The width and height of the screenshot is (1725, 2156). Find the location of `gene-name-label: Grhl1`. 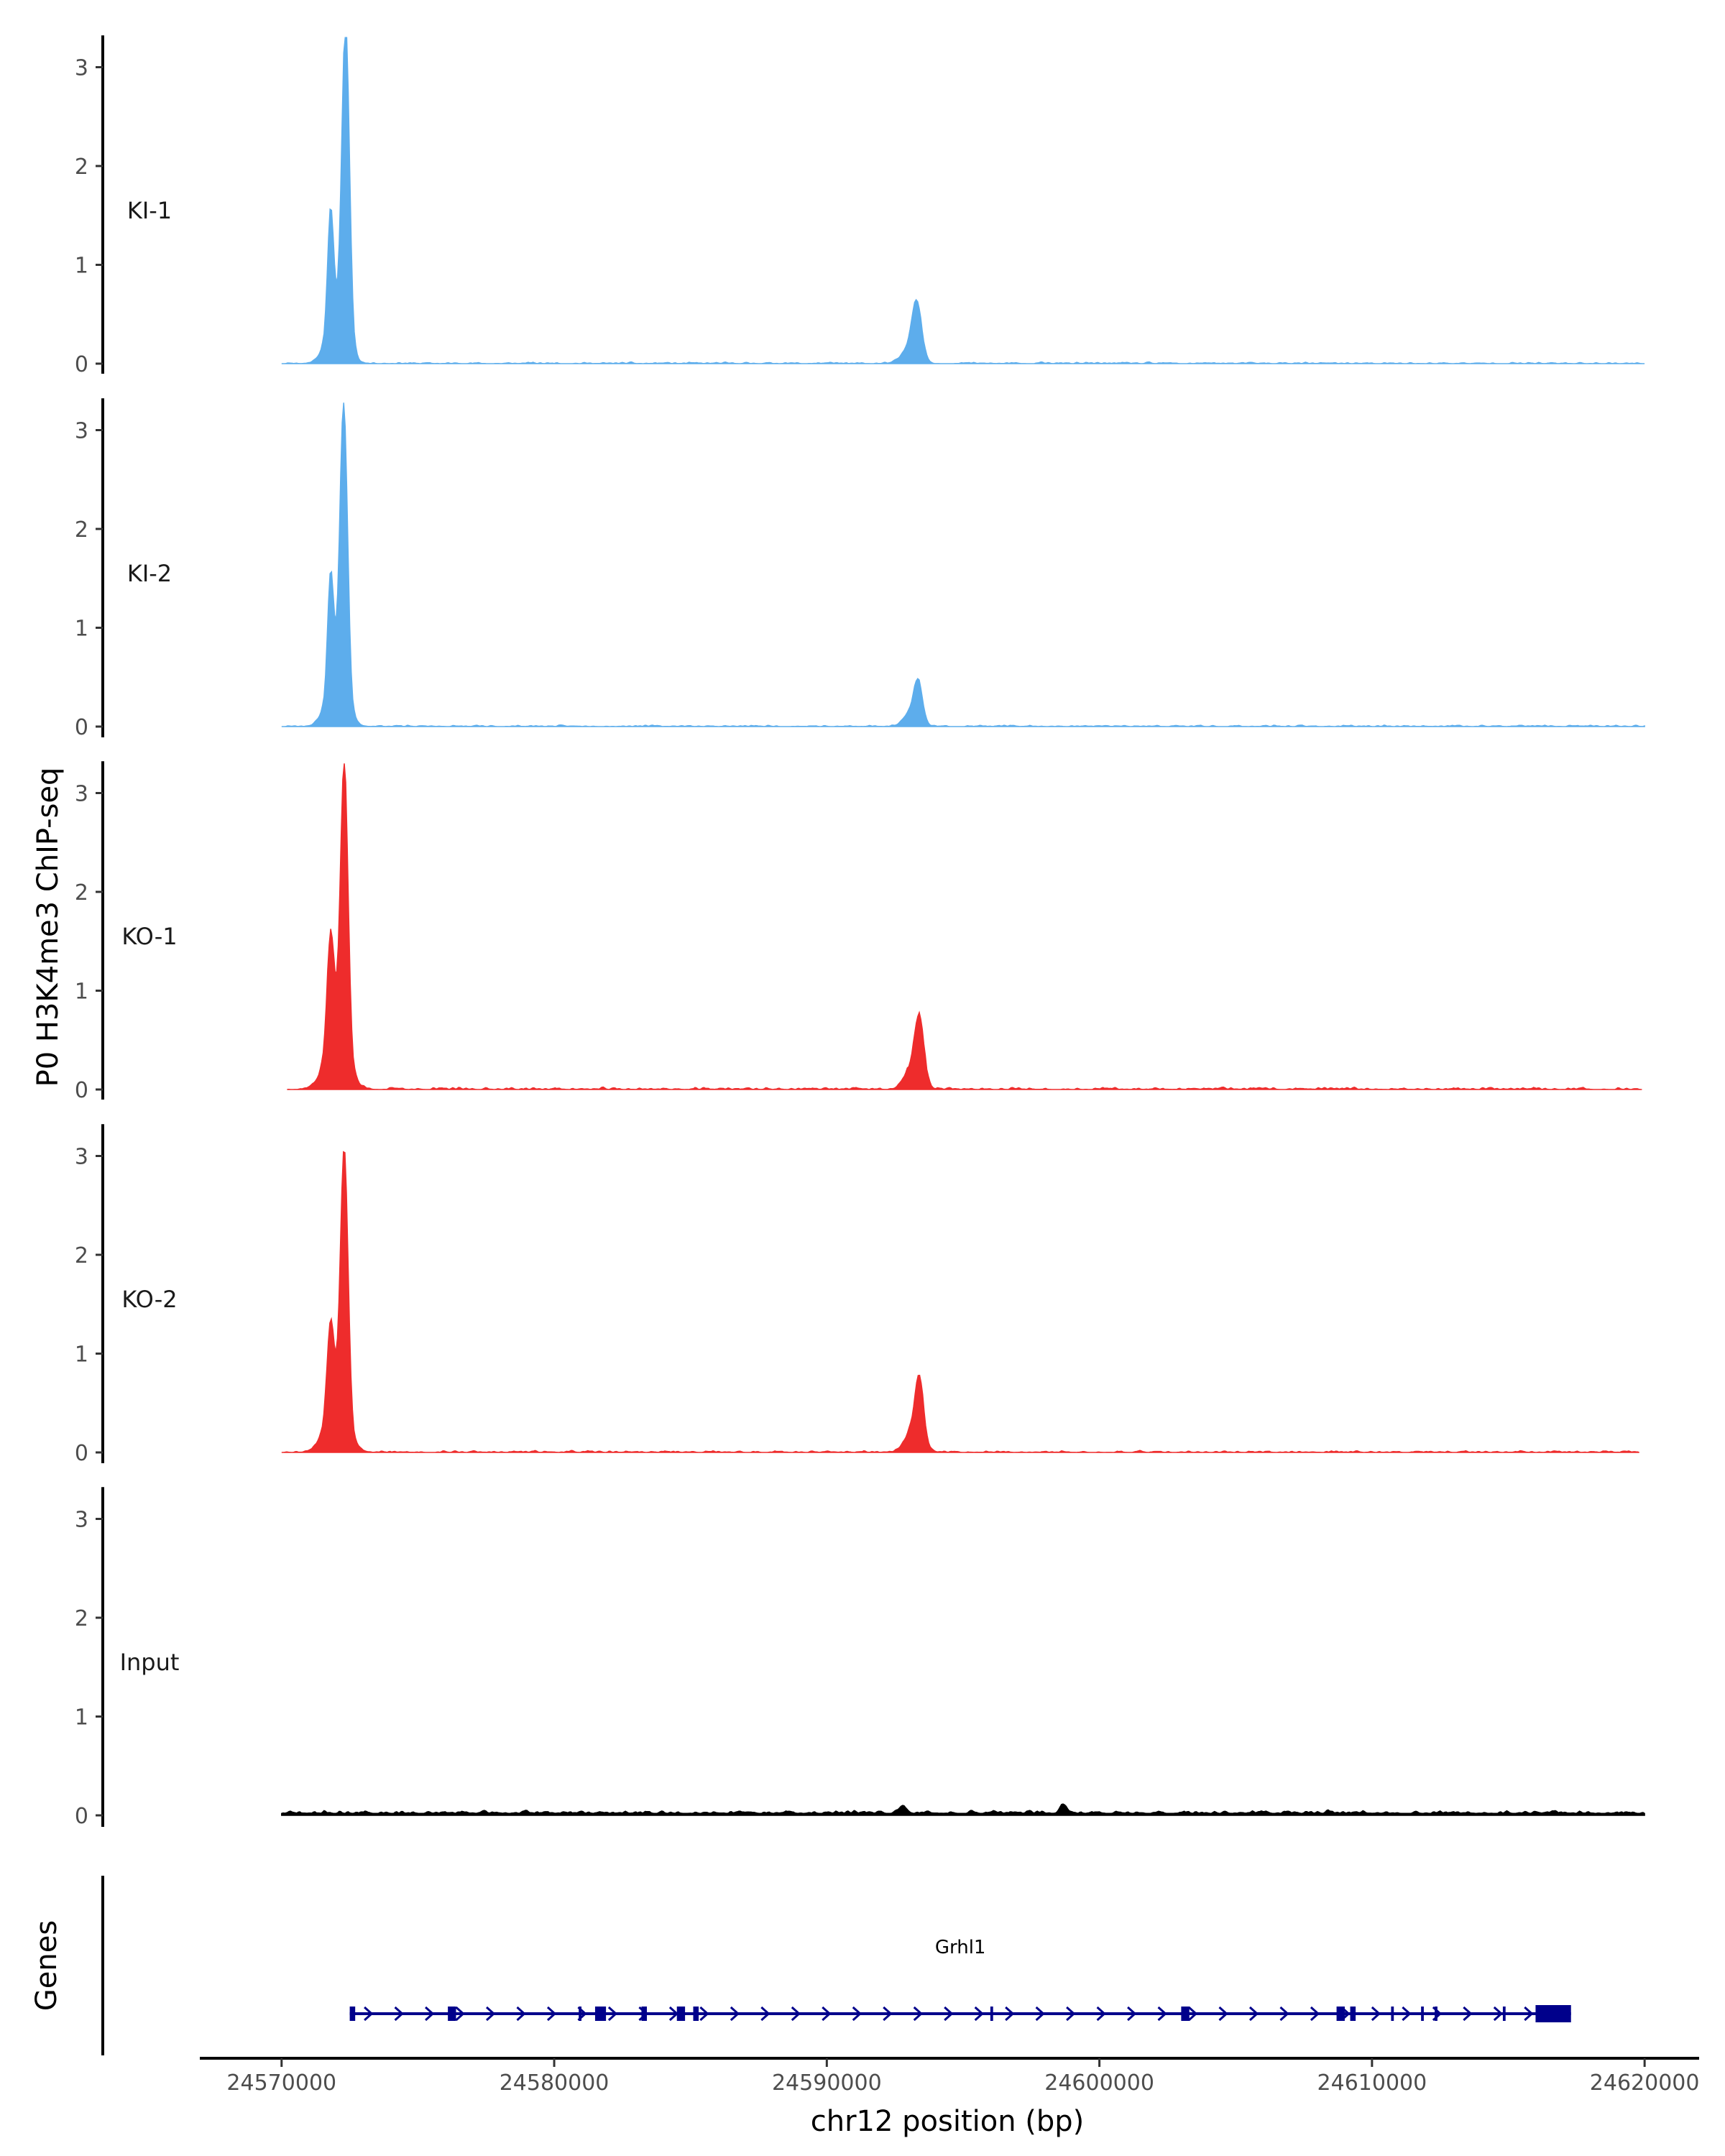

gene-name-label: Grhl1 is located at coordinates (960, 1947).